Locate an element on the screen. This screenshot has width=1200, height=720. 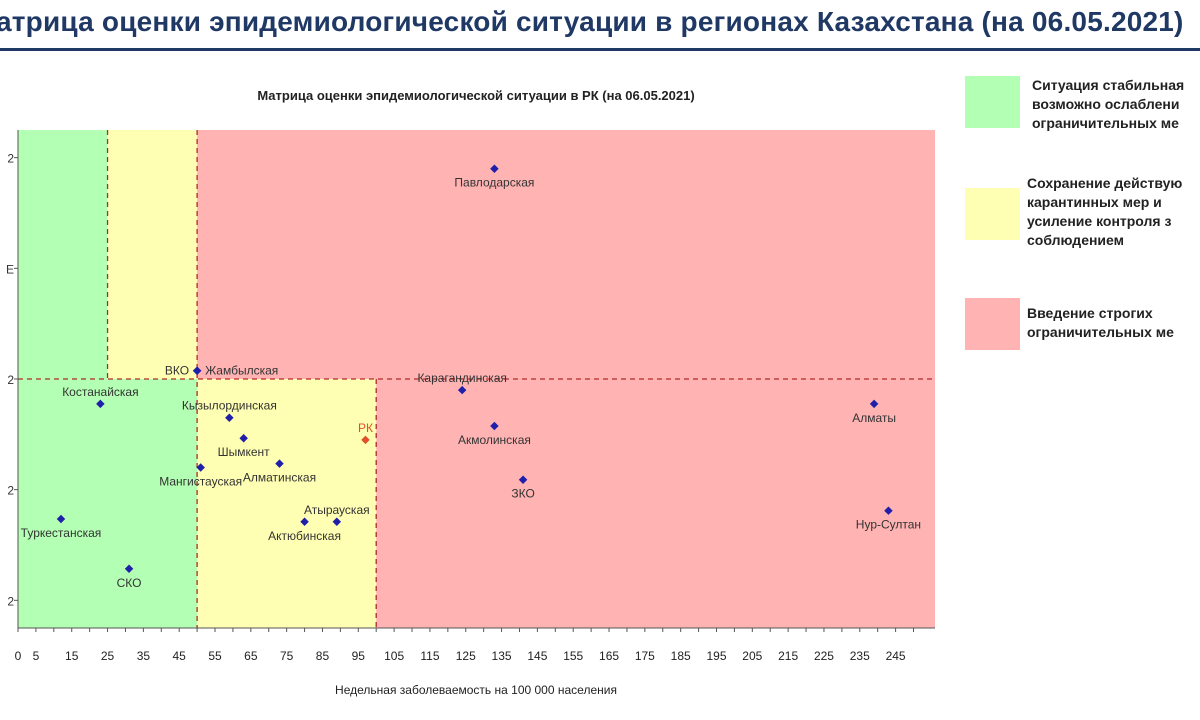
point-рк is located at coordinates (365, 440).